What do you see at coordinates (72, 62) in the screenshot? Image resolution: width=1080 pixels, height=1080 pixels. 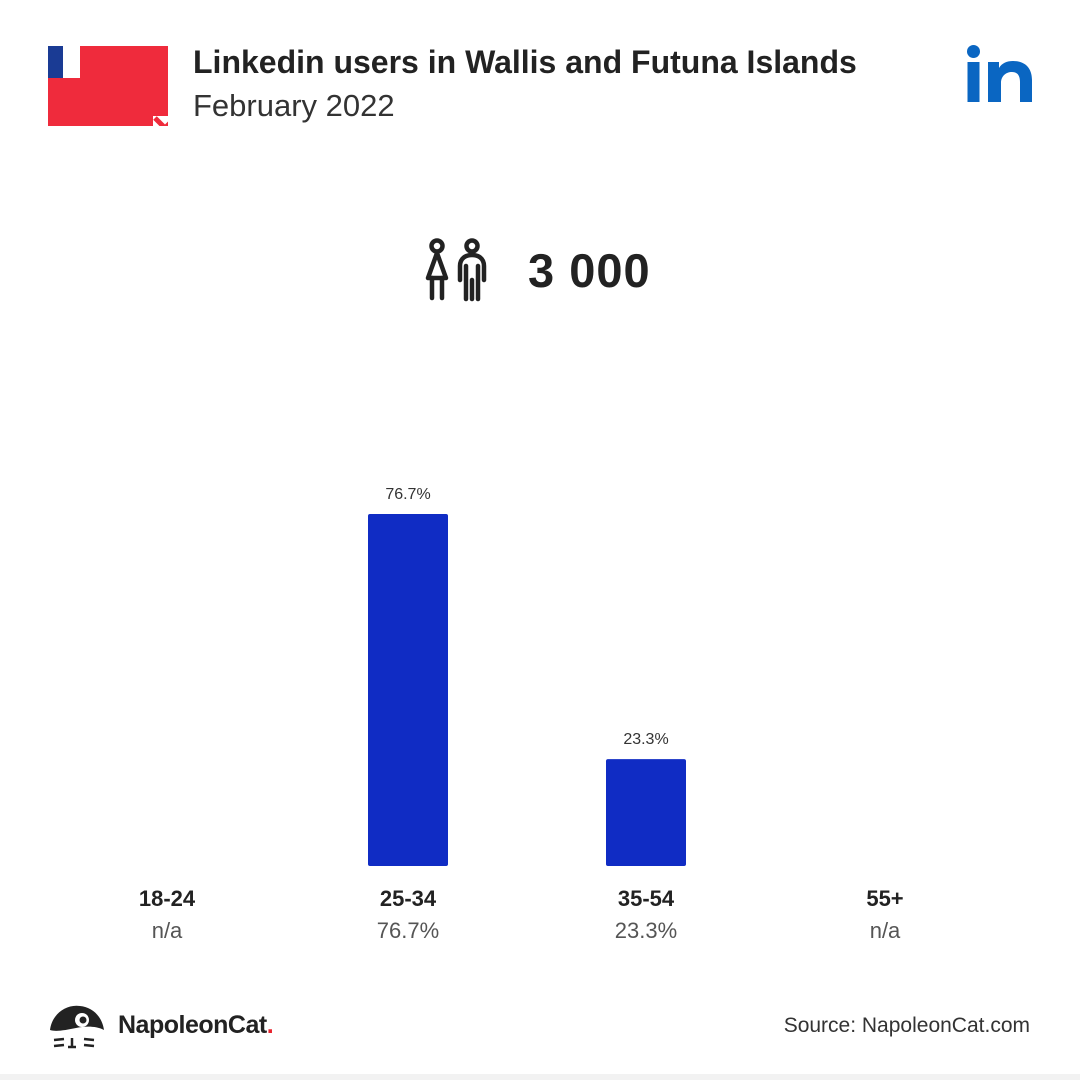 I see `french-tricolour` at bounding box center [72, 62].